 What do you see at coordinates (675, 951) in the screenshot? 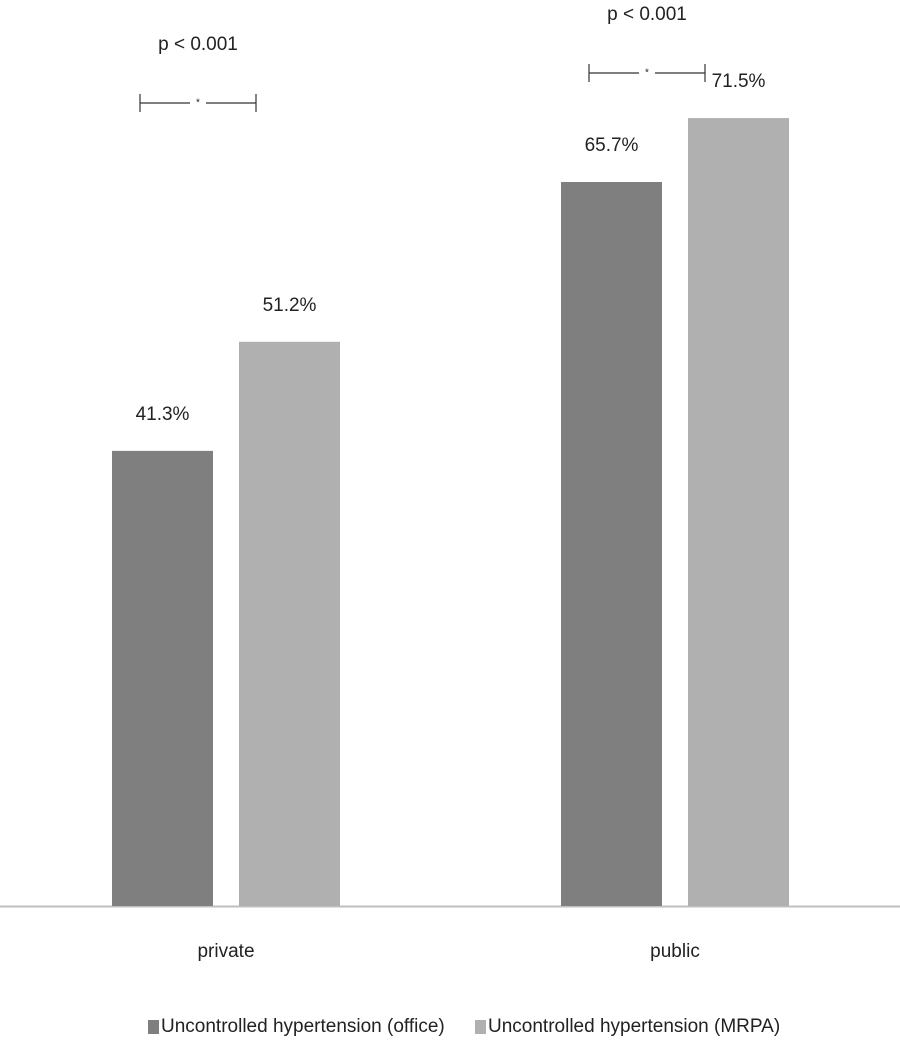
I see `x-tick-label: public` at bounding box center [675, 951].